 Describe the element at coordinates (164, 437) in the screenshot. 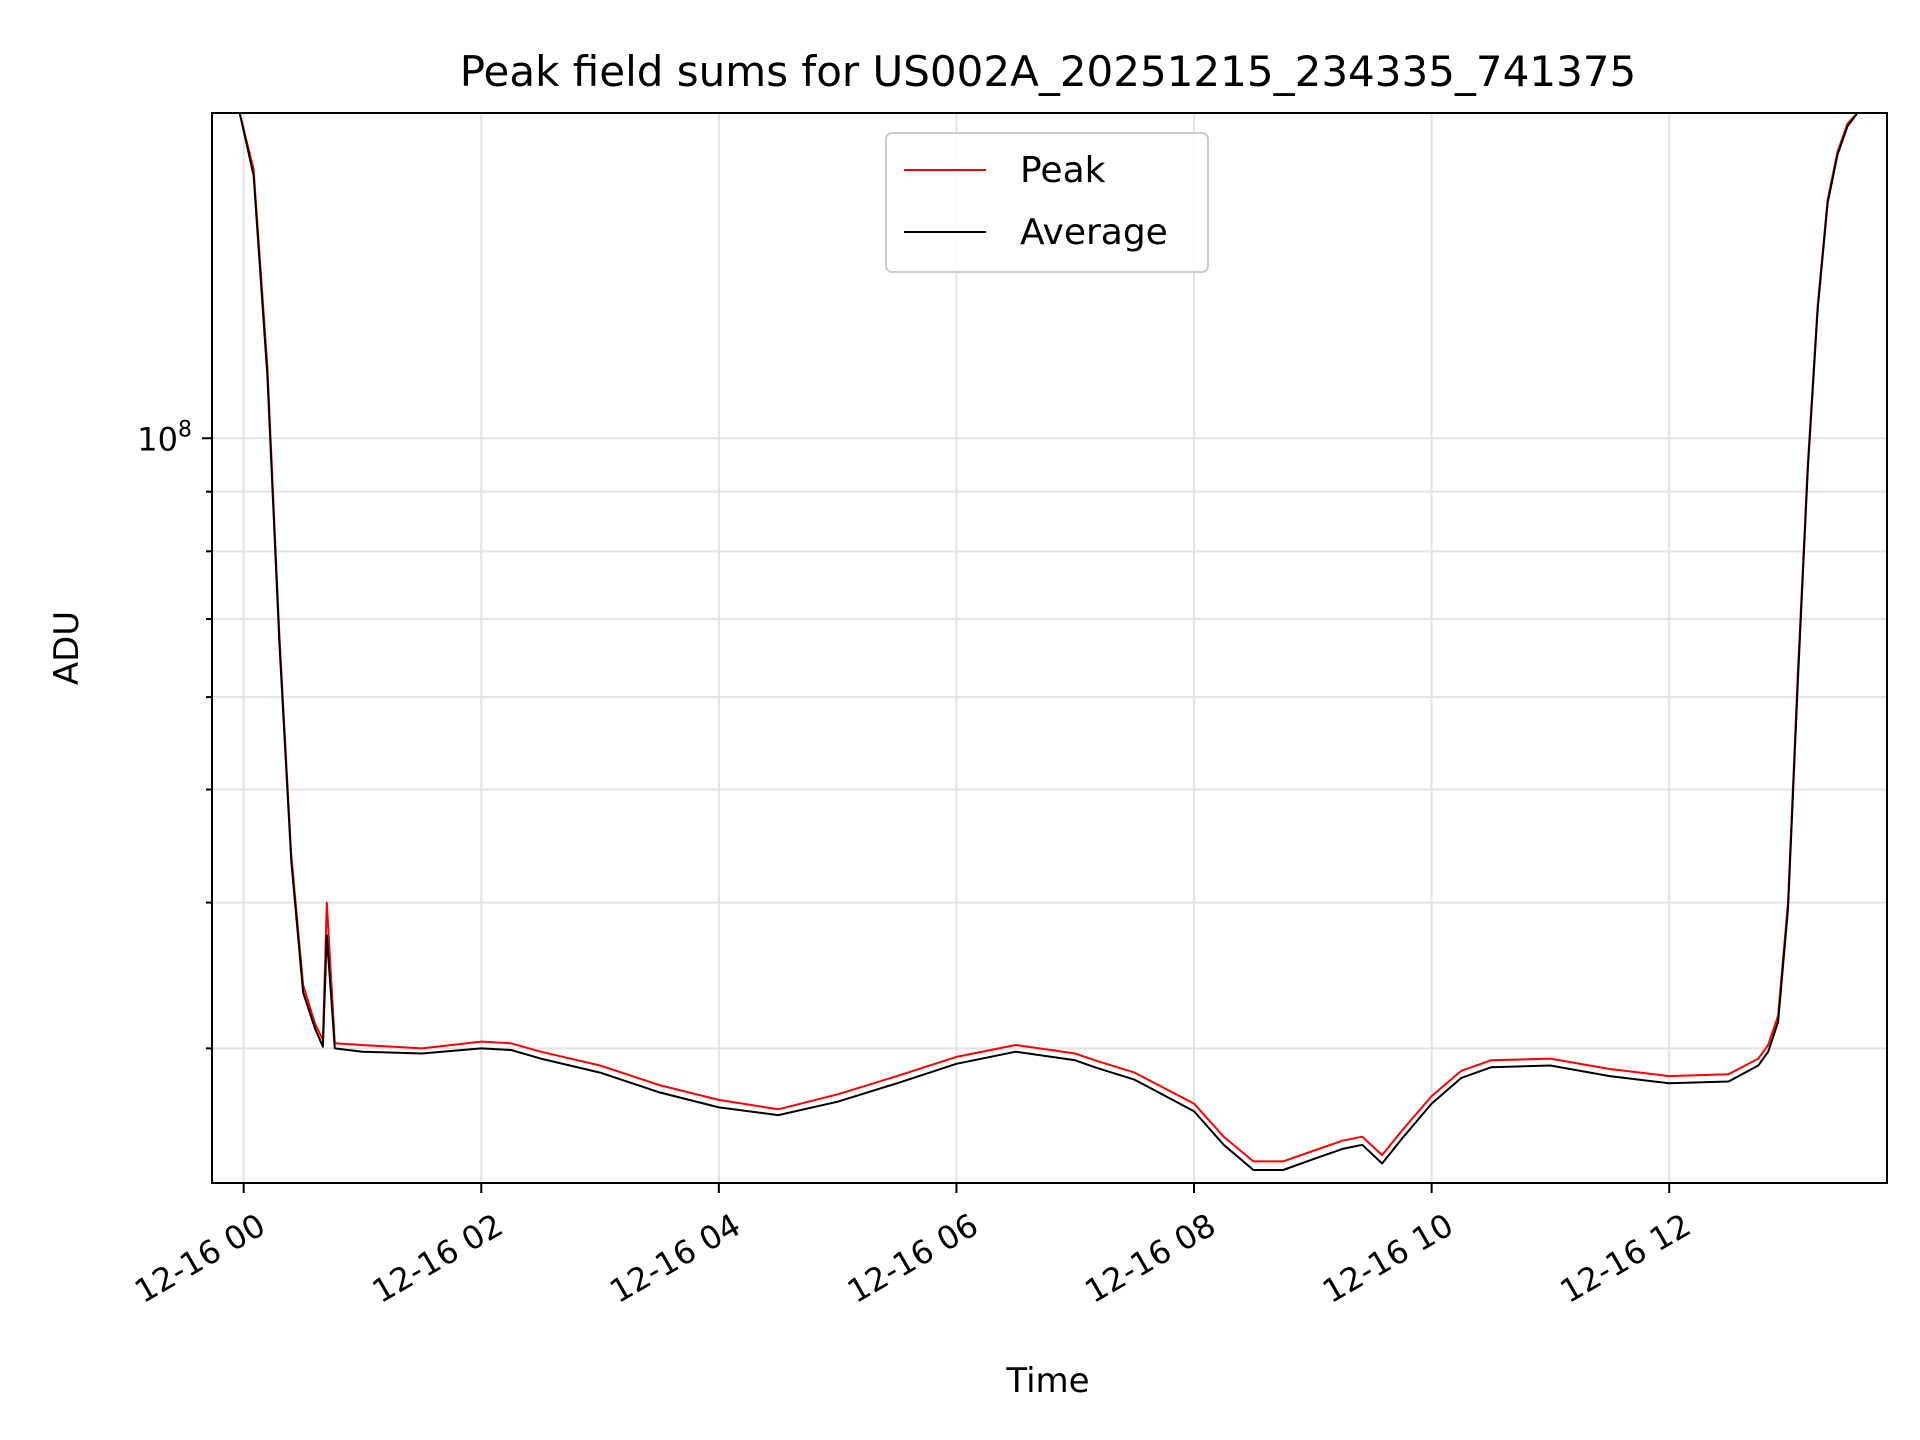

I see `y-tick-label: 108` at that location.